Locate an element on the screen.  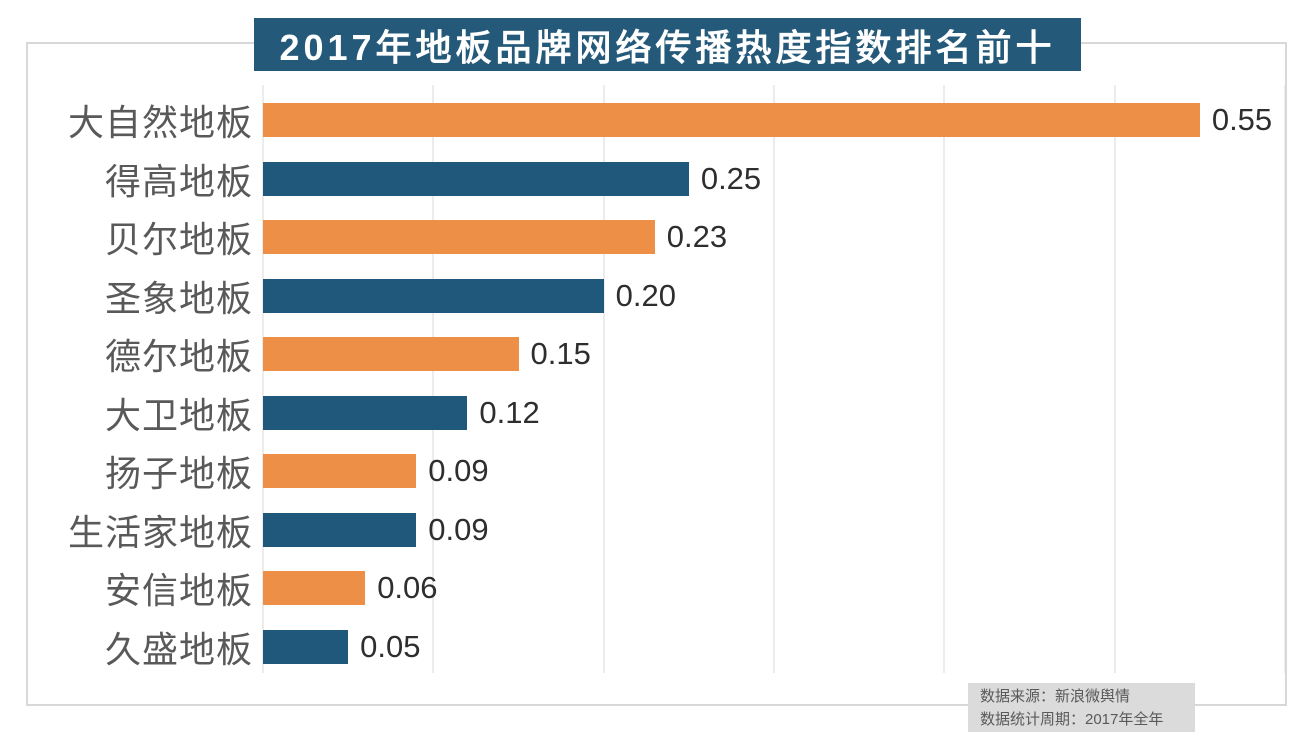
bar-track: 0.55 is located at coordinates (774, 120).